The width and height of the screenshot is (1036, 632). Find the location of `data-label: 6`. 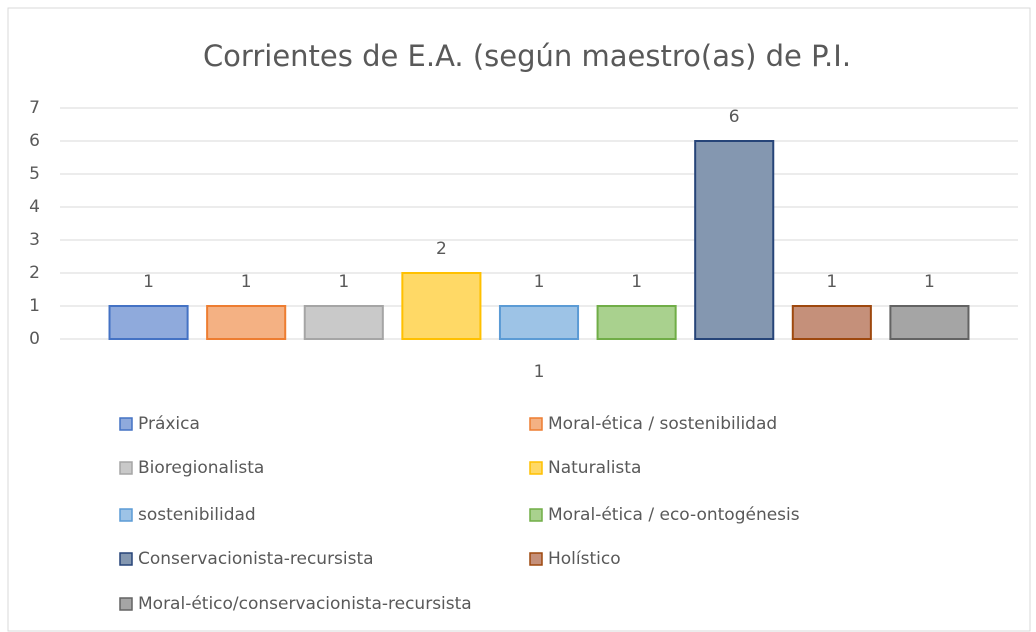

data-label: 6 is located at coordinates (734, 117).